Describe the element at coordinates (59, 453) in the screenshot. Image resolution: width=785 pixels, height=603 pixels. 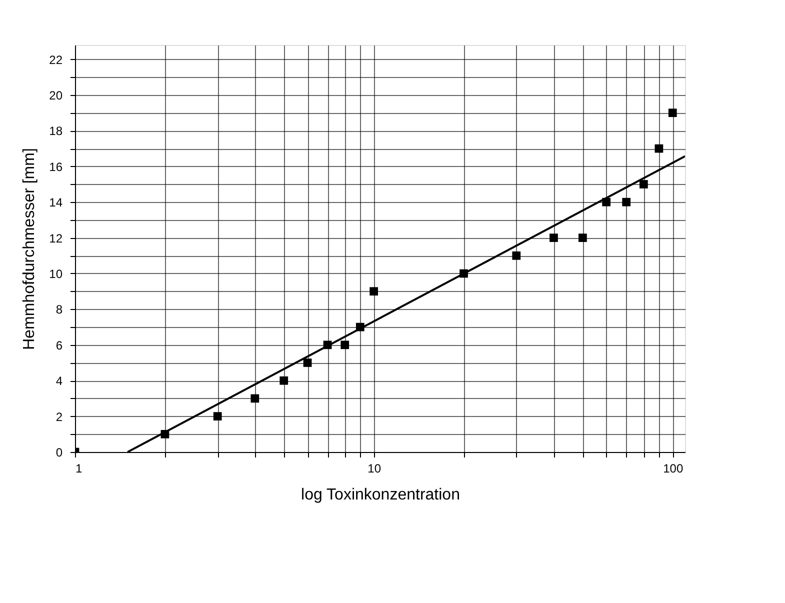
I see `y-tick-label: 0` at that location.